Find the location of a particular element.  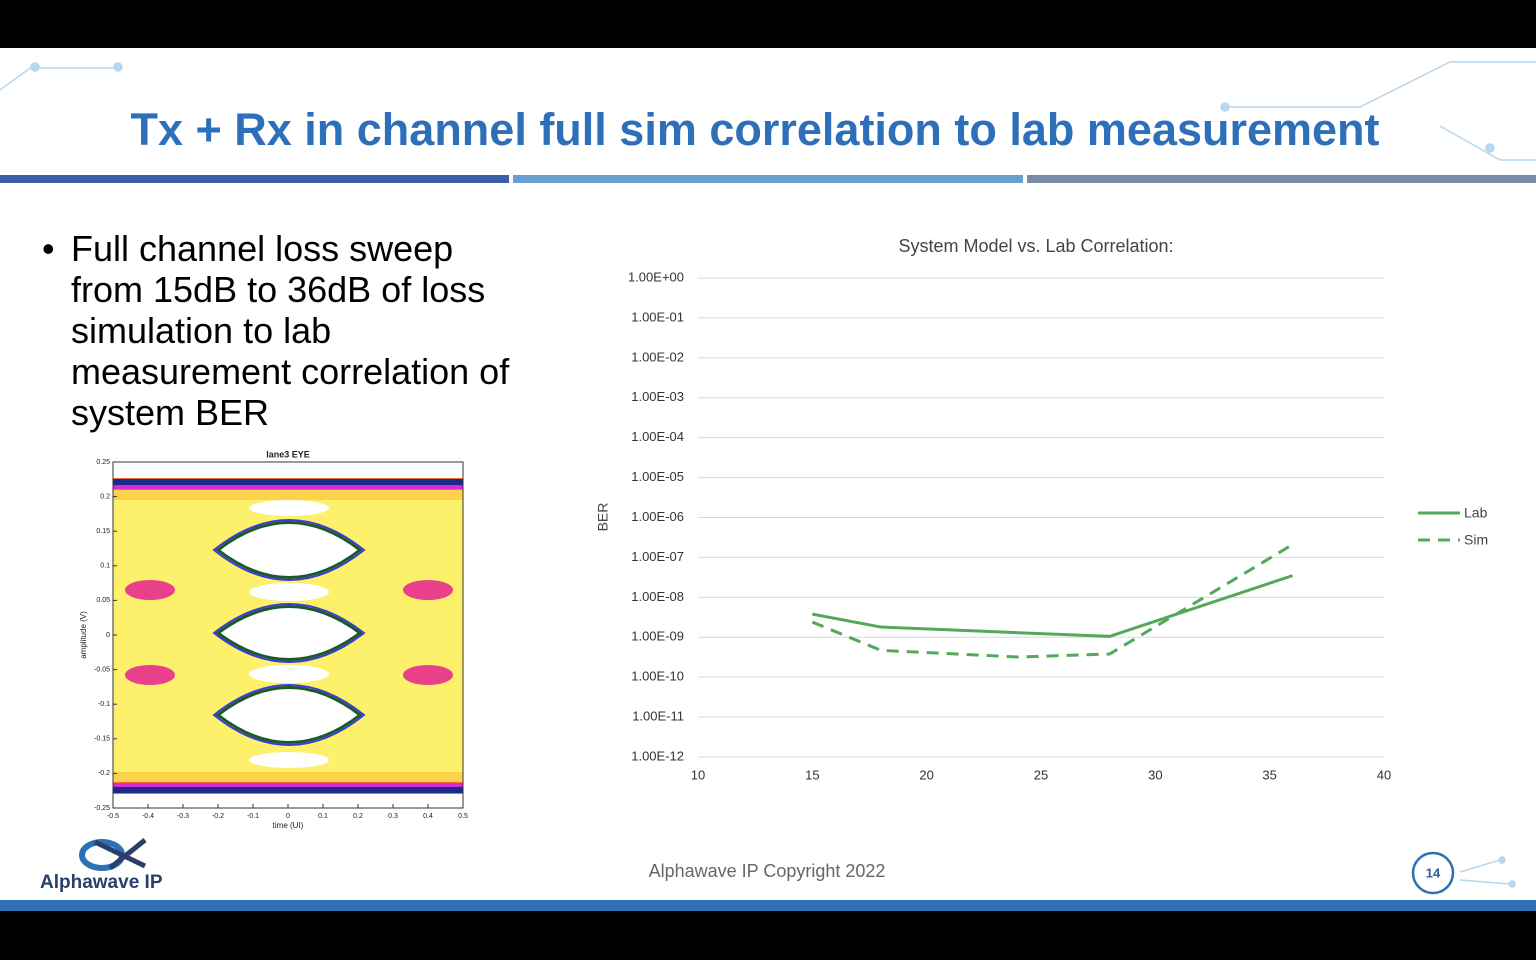

x-tick-label: 0 is located at coordinates (288, 816).